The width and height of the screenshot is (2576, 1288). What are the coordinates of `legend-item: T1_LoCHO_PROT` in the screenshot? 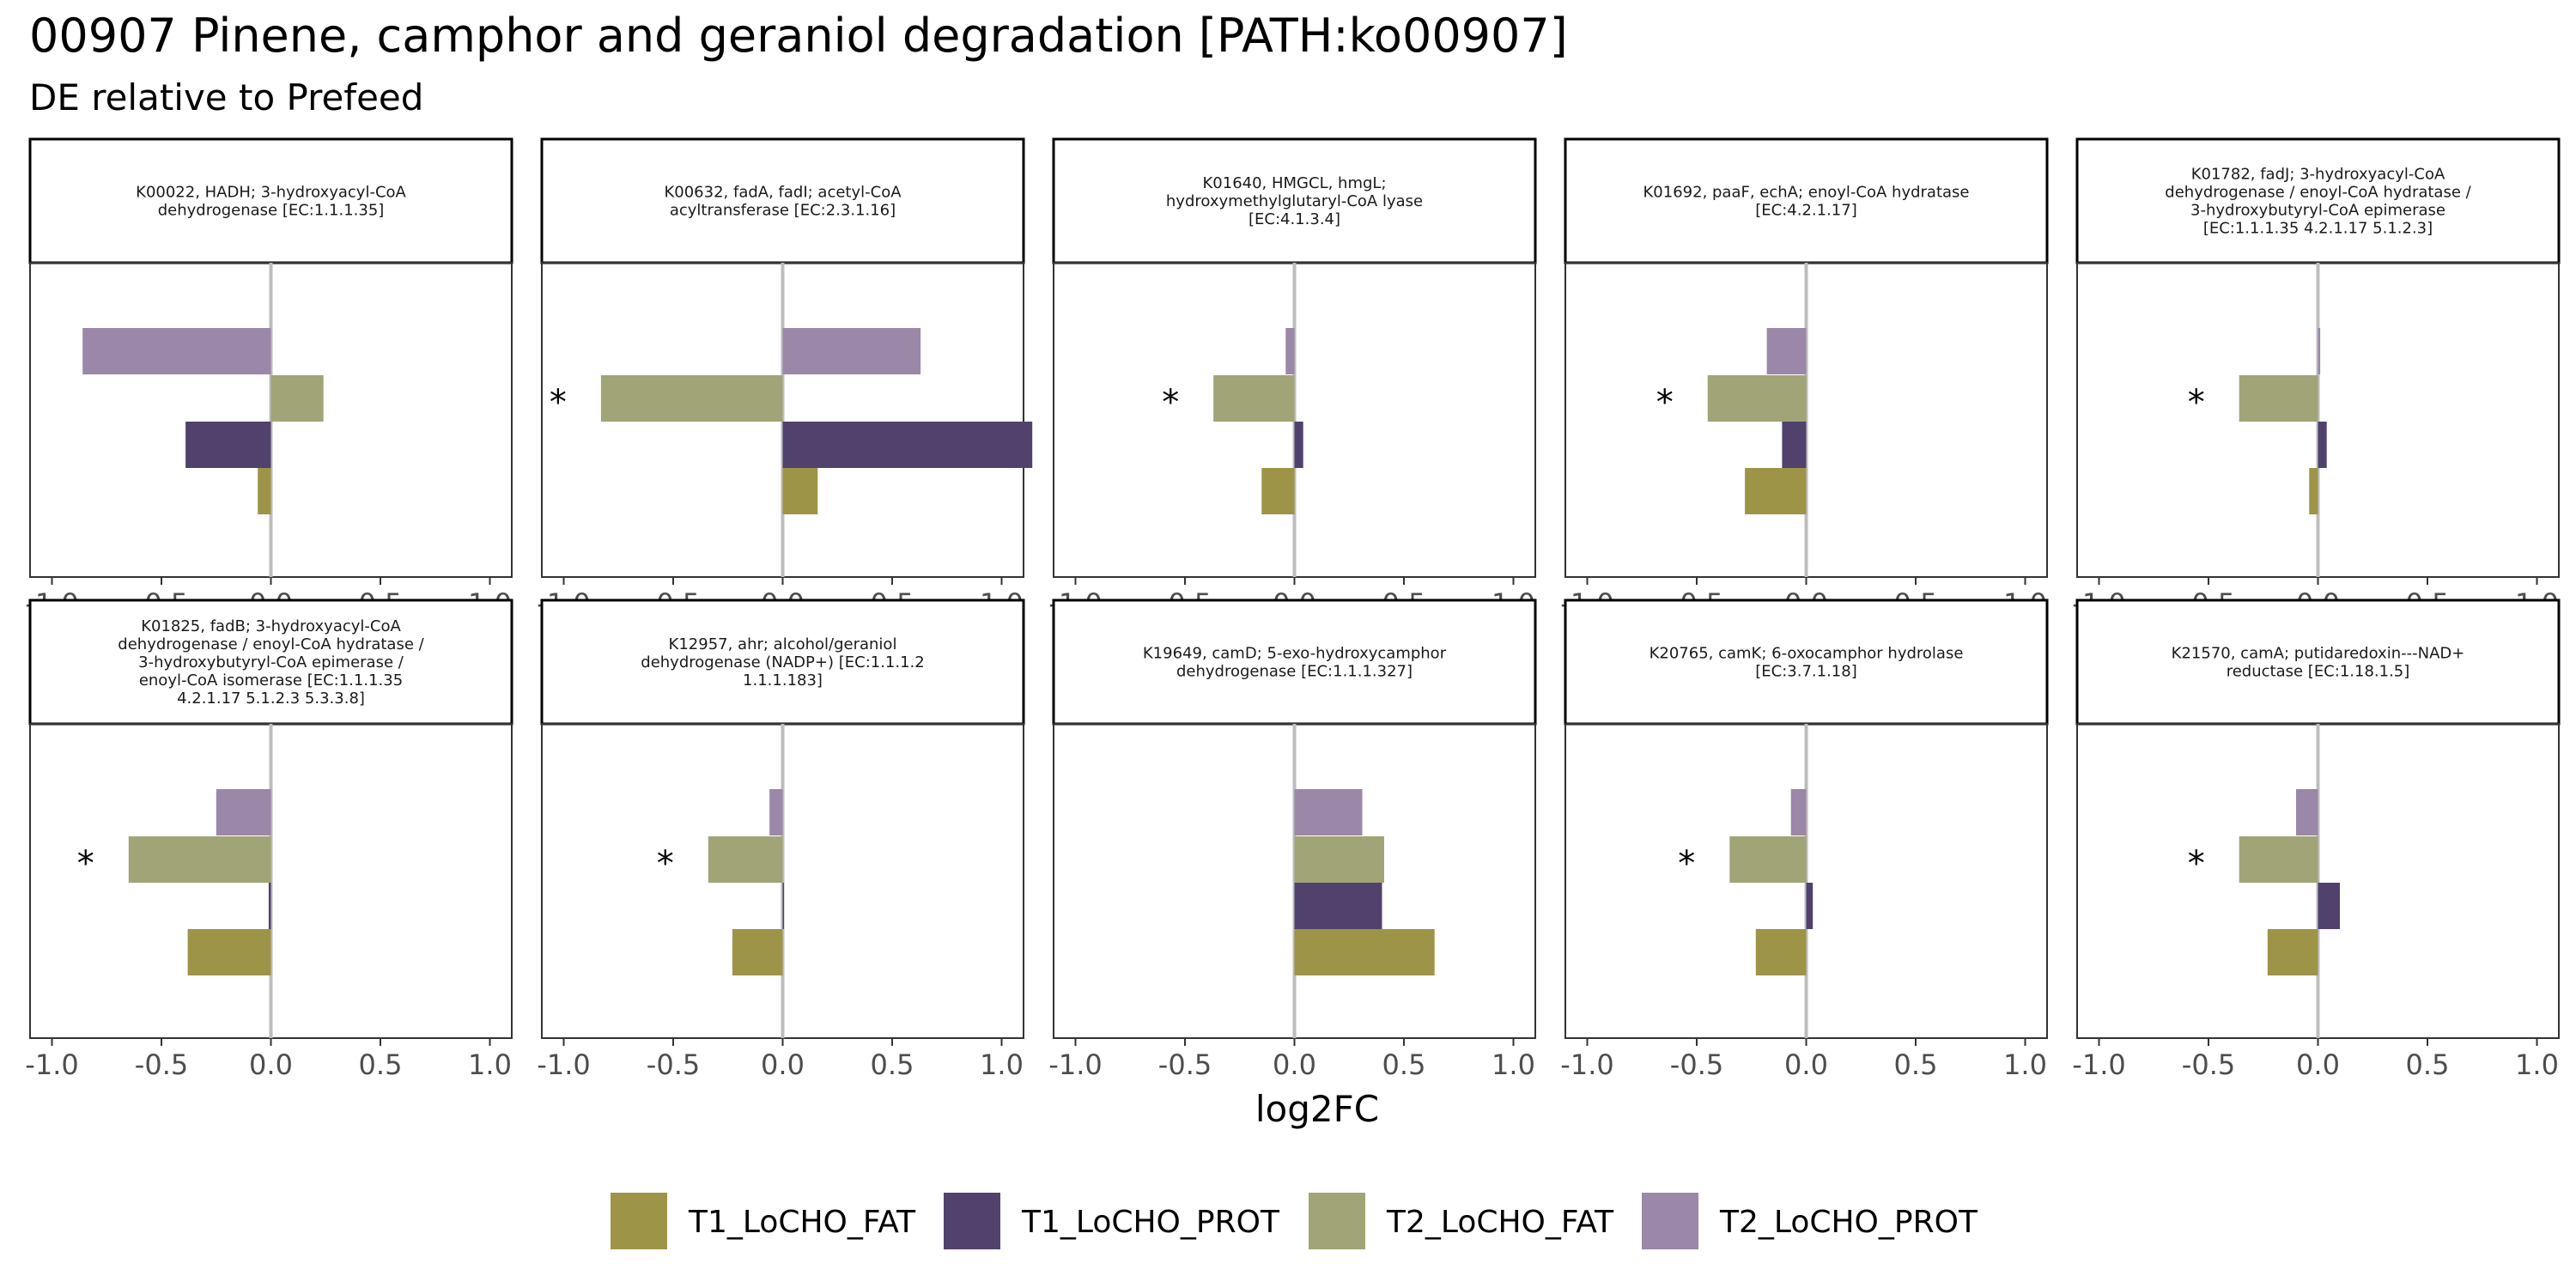 It's located at (1112, 1221).